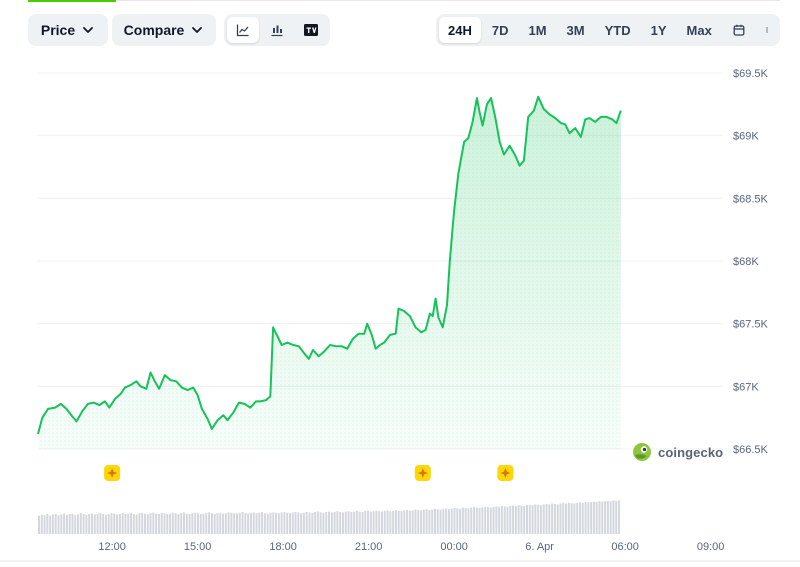 This screenshot has height=567, width=800. I want to click on more-options-button, so click(767, 30).